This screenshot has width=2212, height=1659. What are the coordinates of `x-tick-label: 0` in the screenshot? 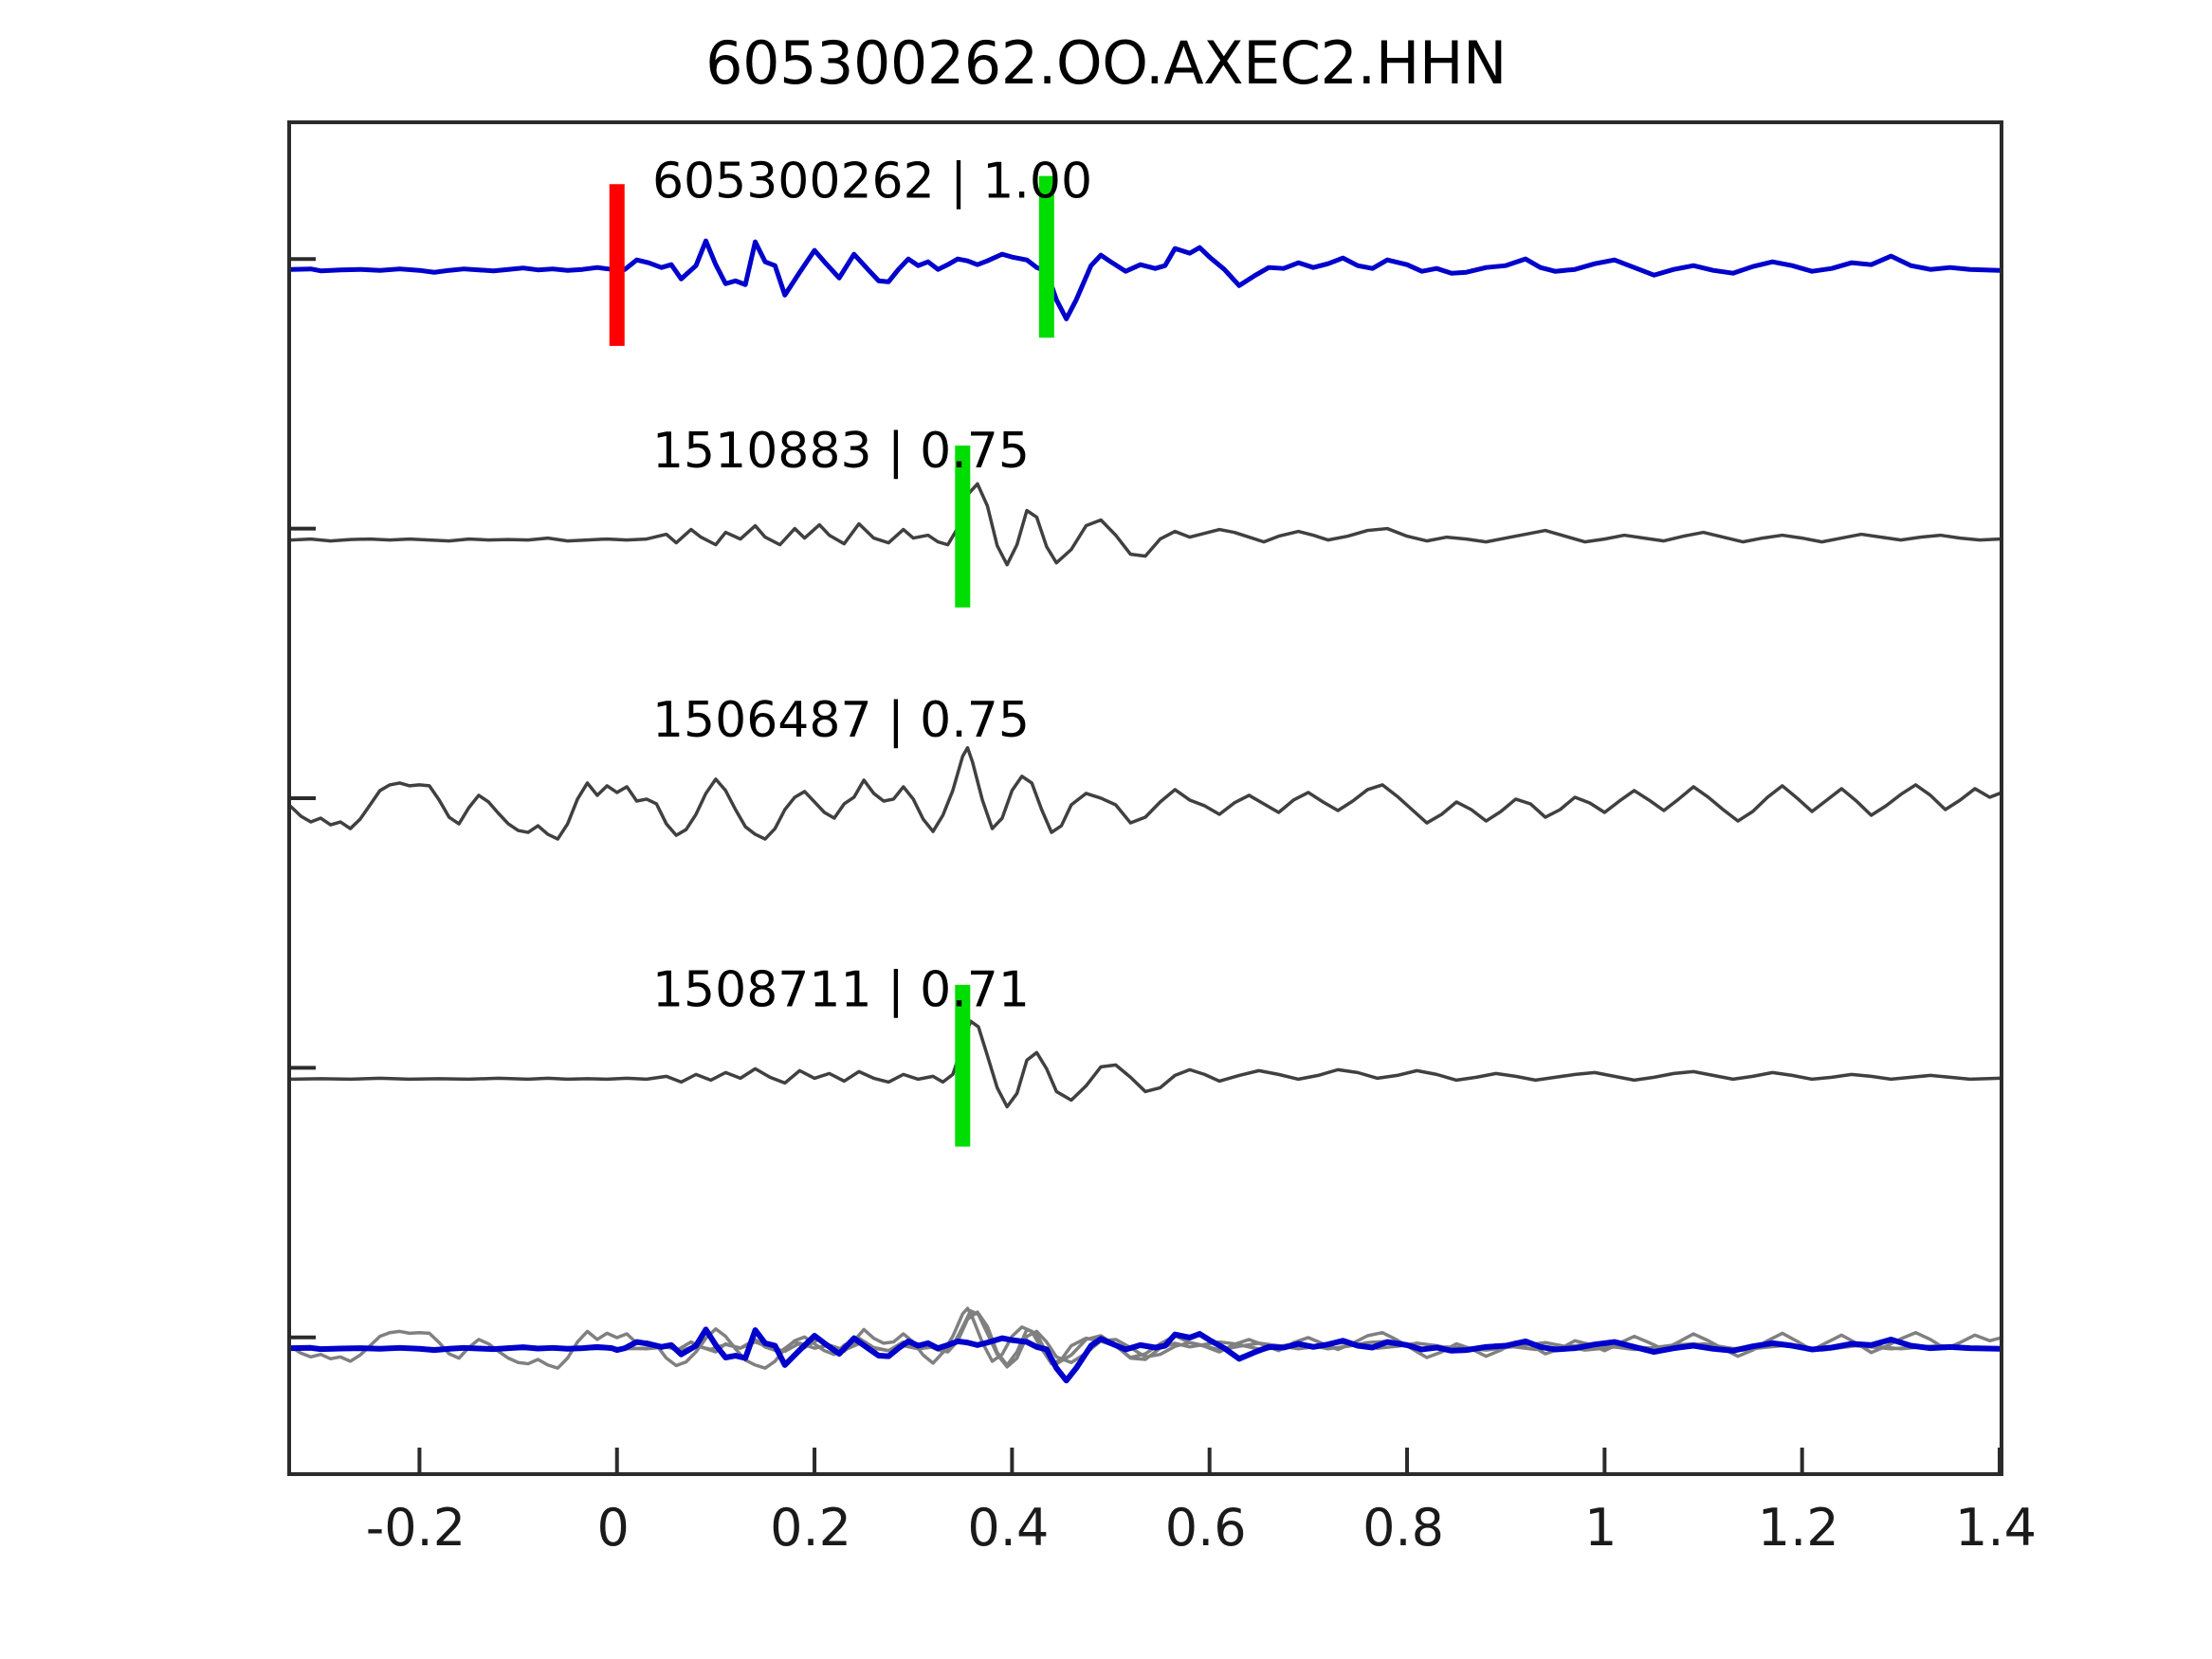 It's located at (613, 1528).